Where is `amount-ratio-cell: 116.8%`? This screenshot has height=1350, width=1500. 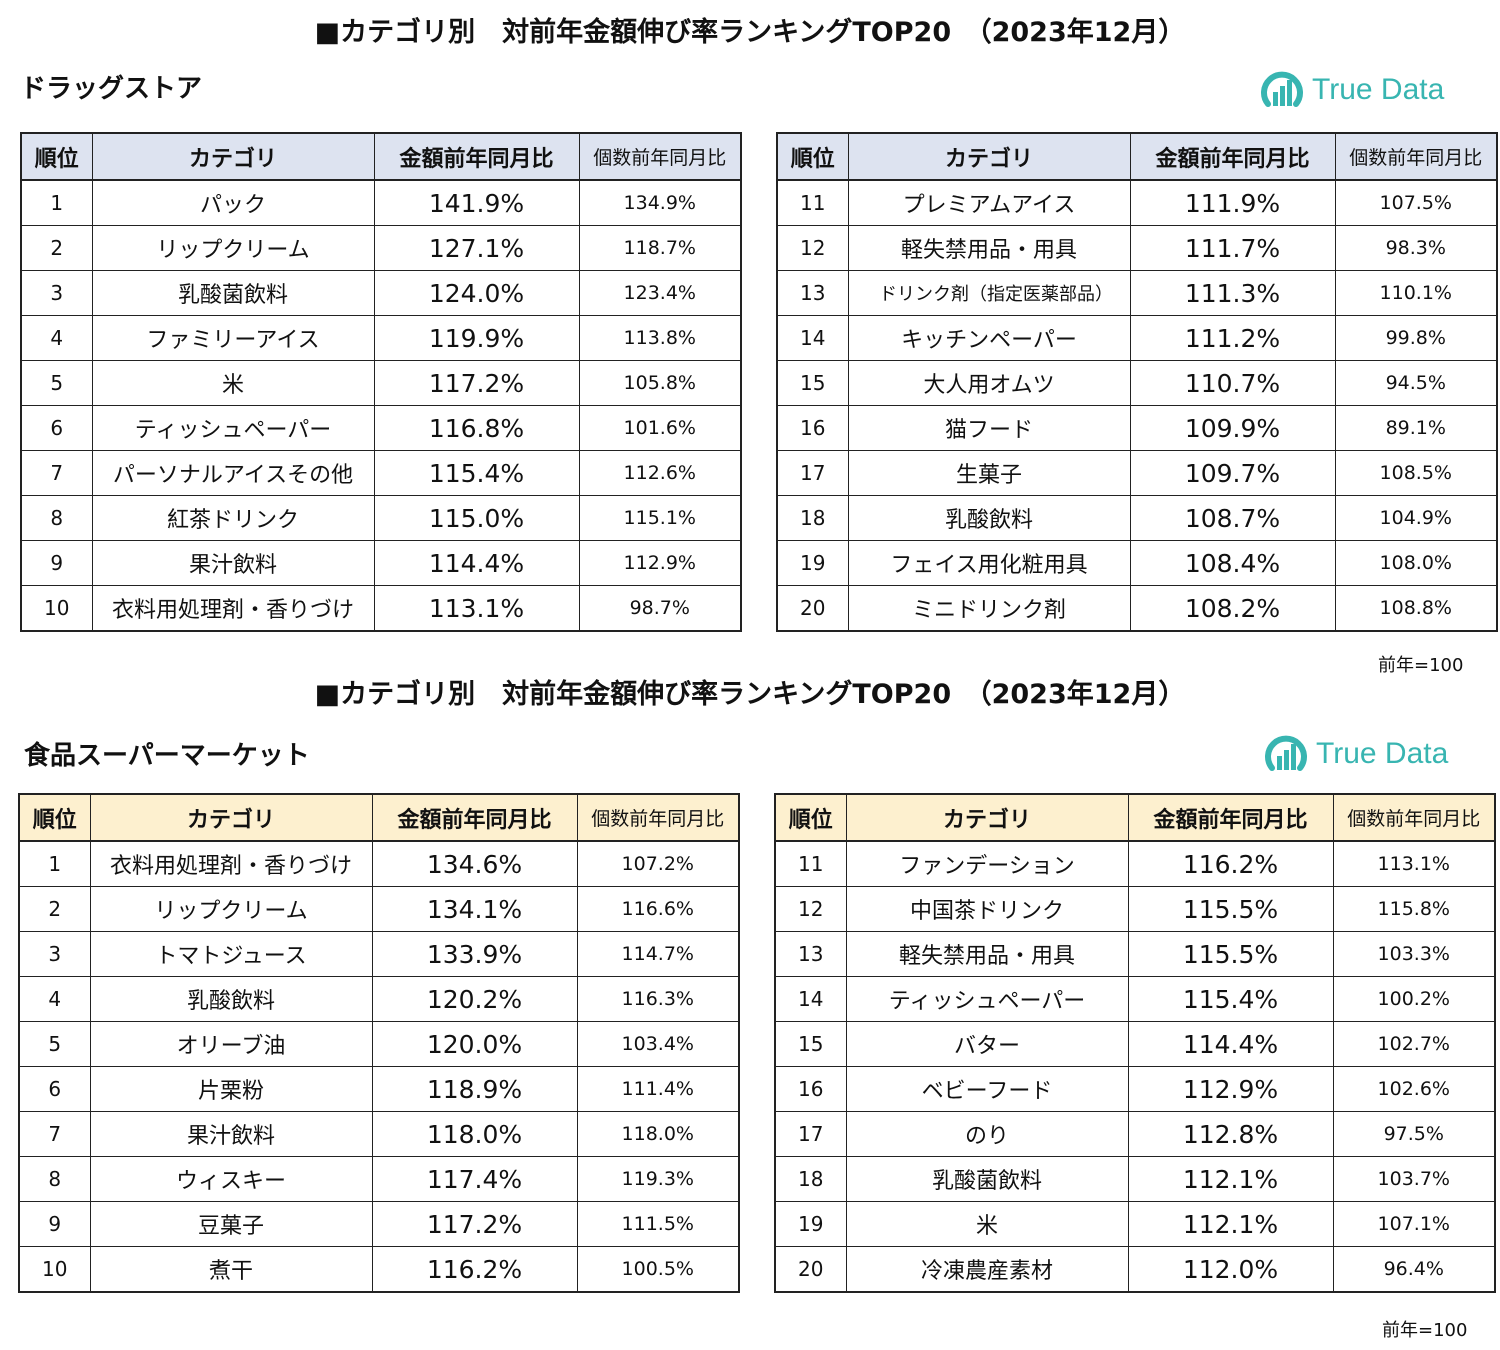
amount-ratio-cell: 116.8% is located at coordinates (476, 428).